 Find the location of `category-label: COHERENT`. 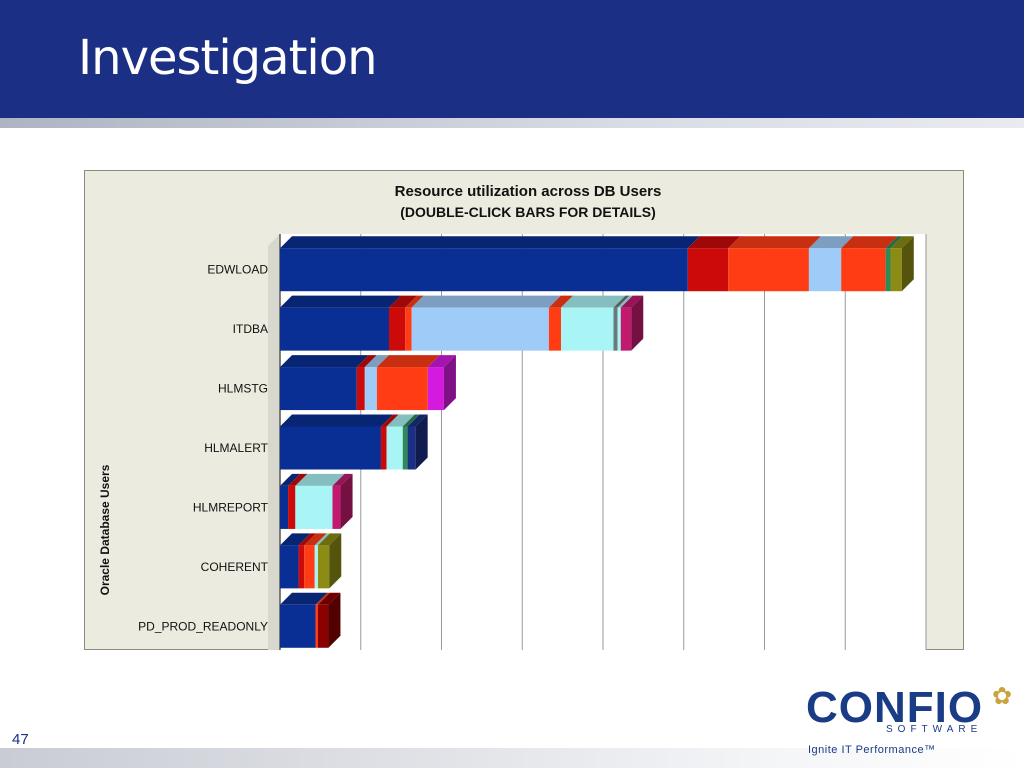

category-label: COHERENT is located at coordinates (235, 567).